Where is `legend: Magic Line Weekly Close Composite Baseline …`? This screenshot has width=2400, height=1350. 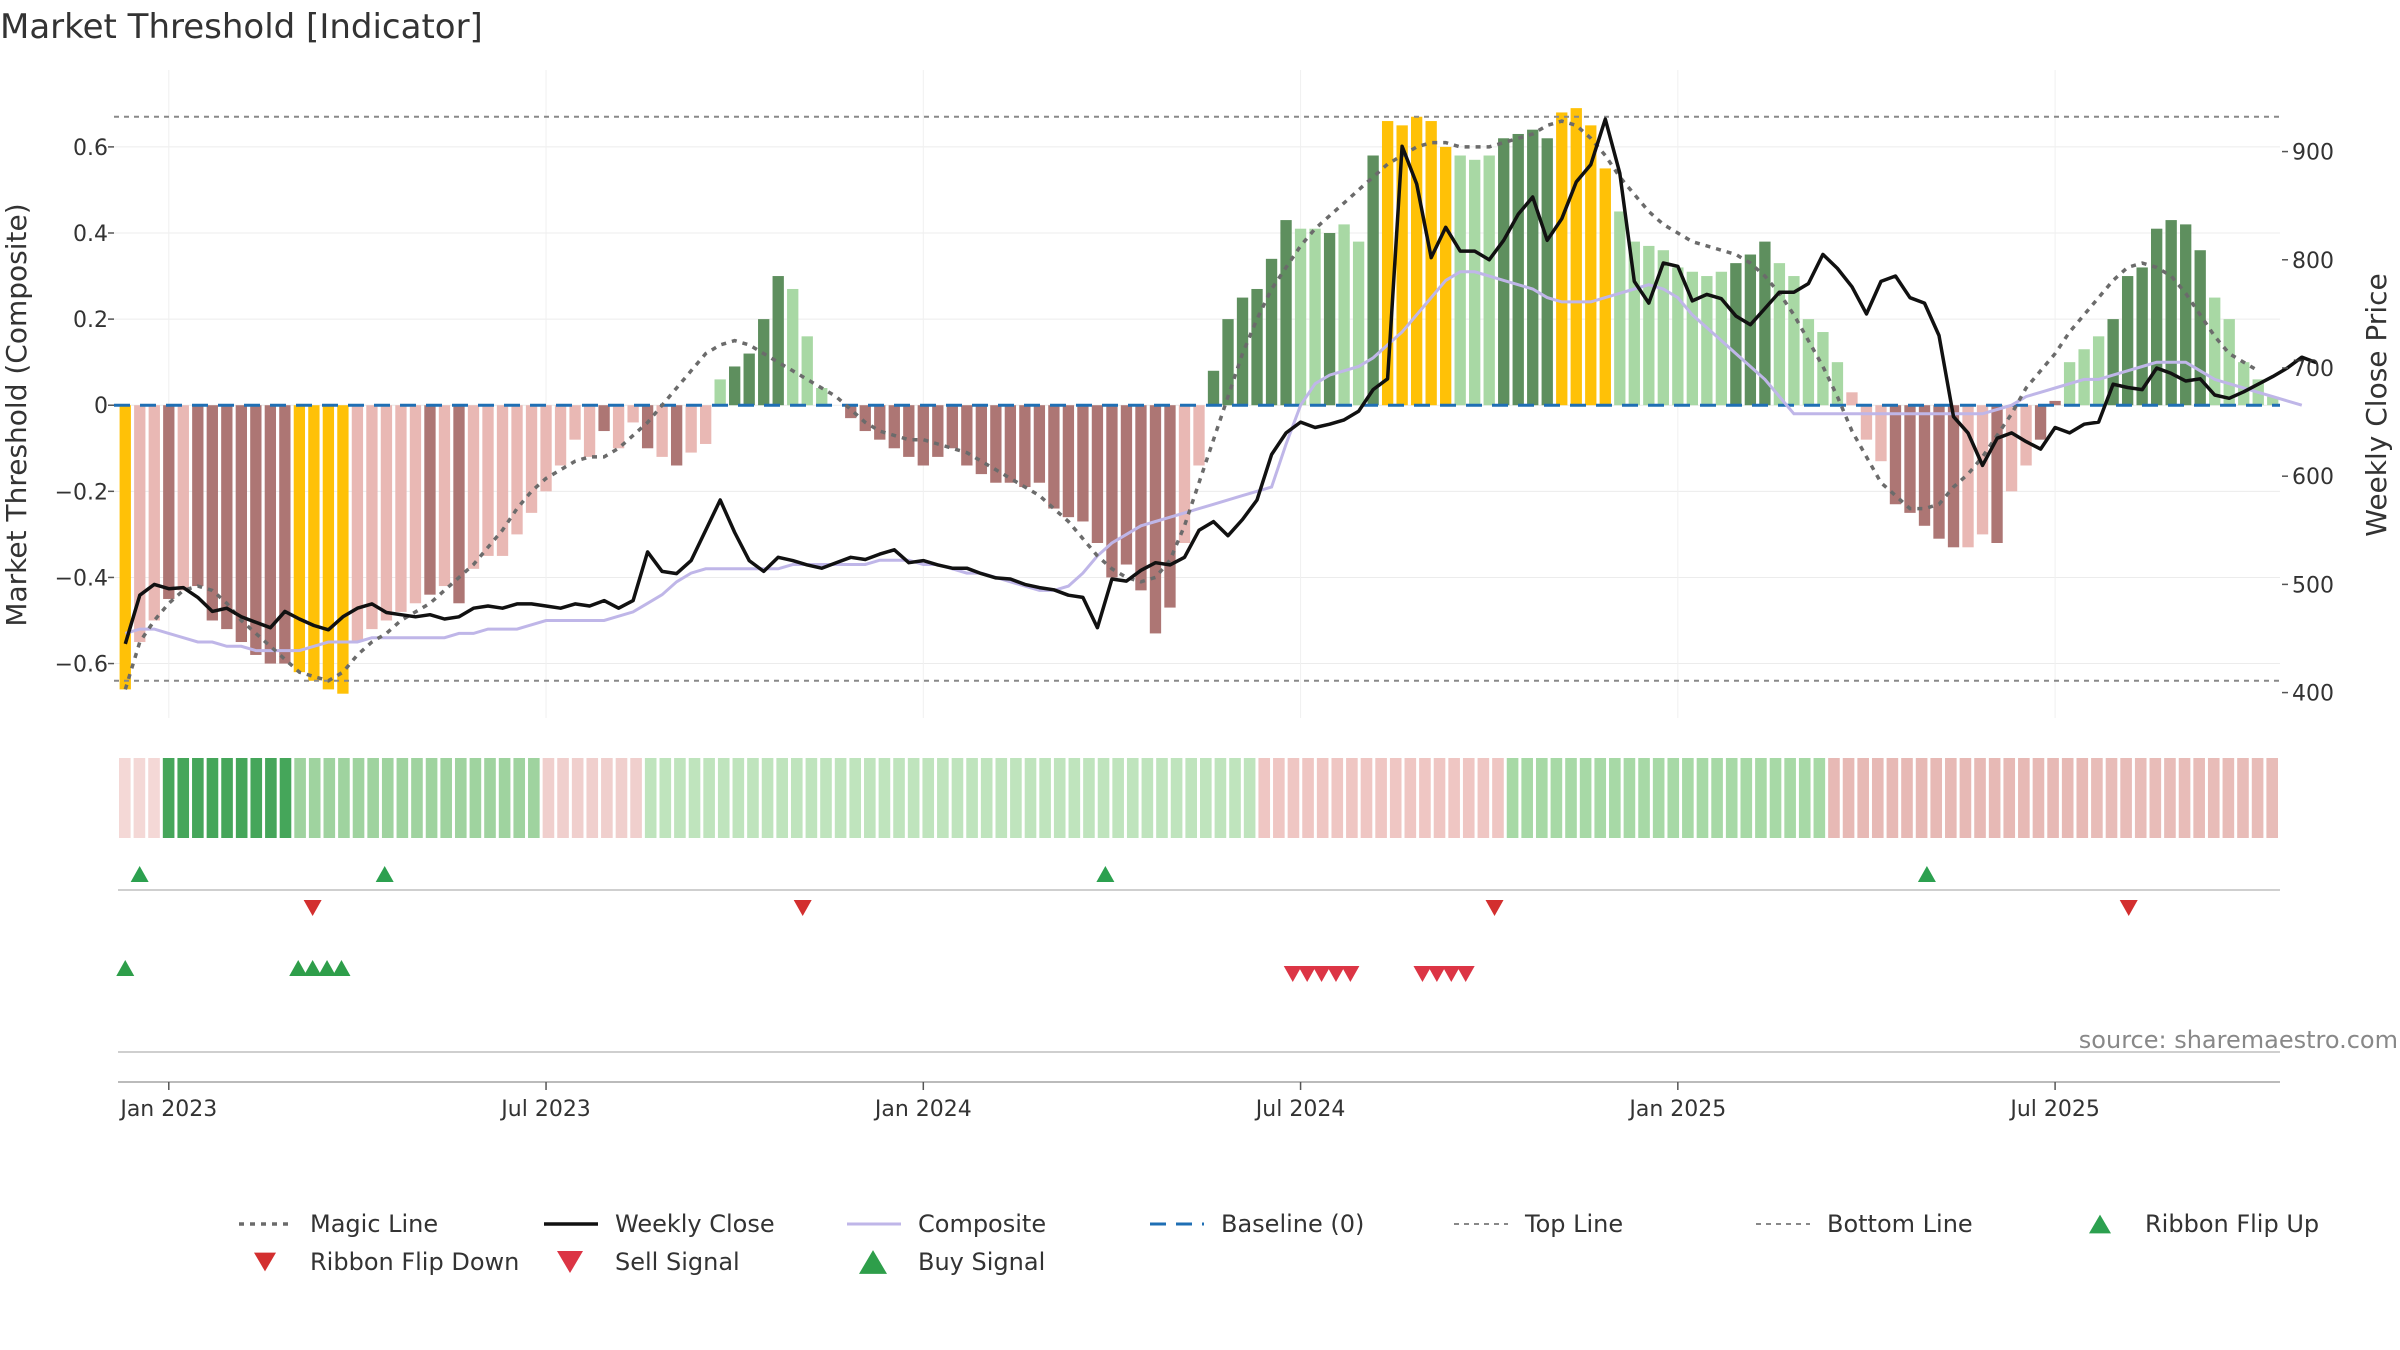 legend: Magic Line Weekly Close Composite Baseline … is located at coordinates (1279, 1243).